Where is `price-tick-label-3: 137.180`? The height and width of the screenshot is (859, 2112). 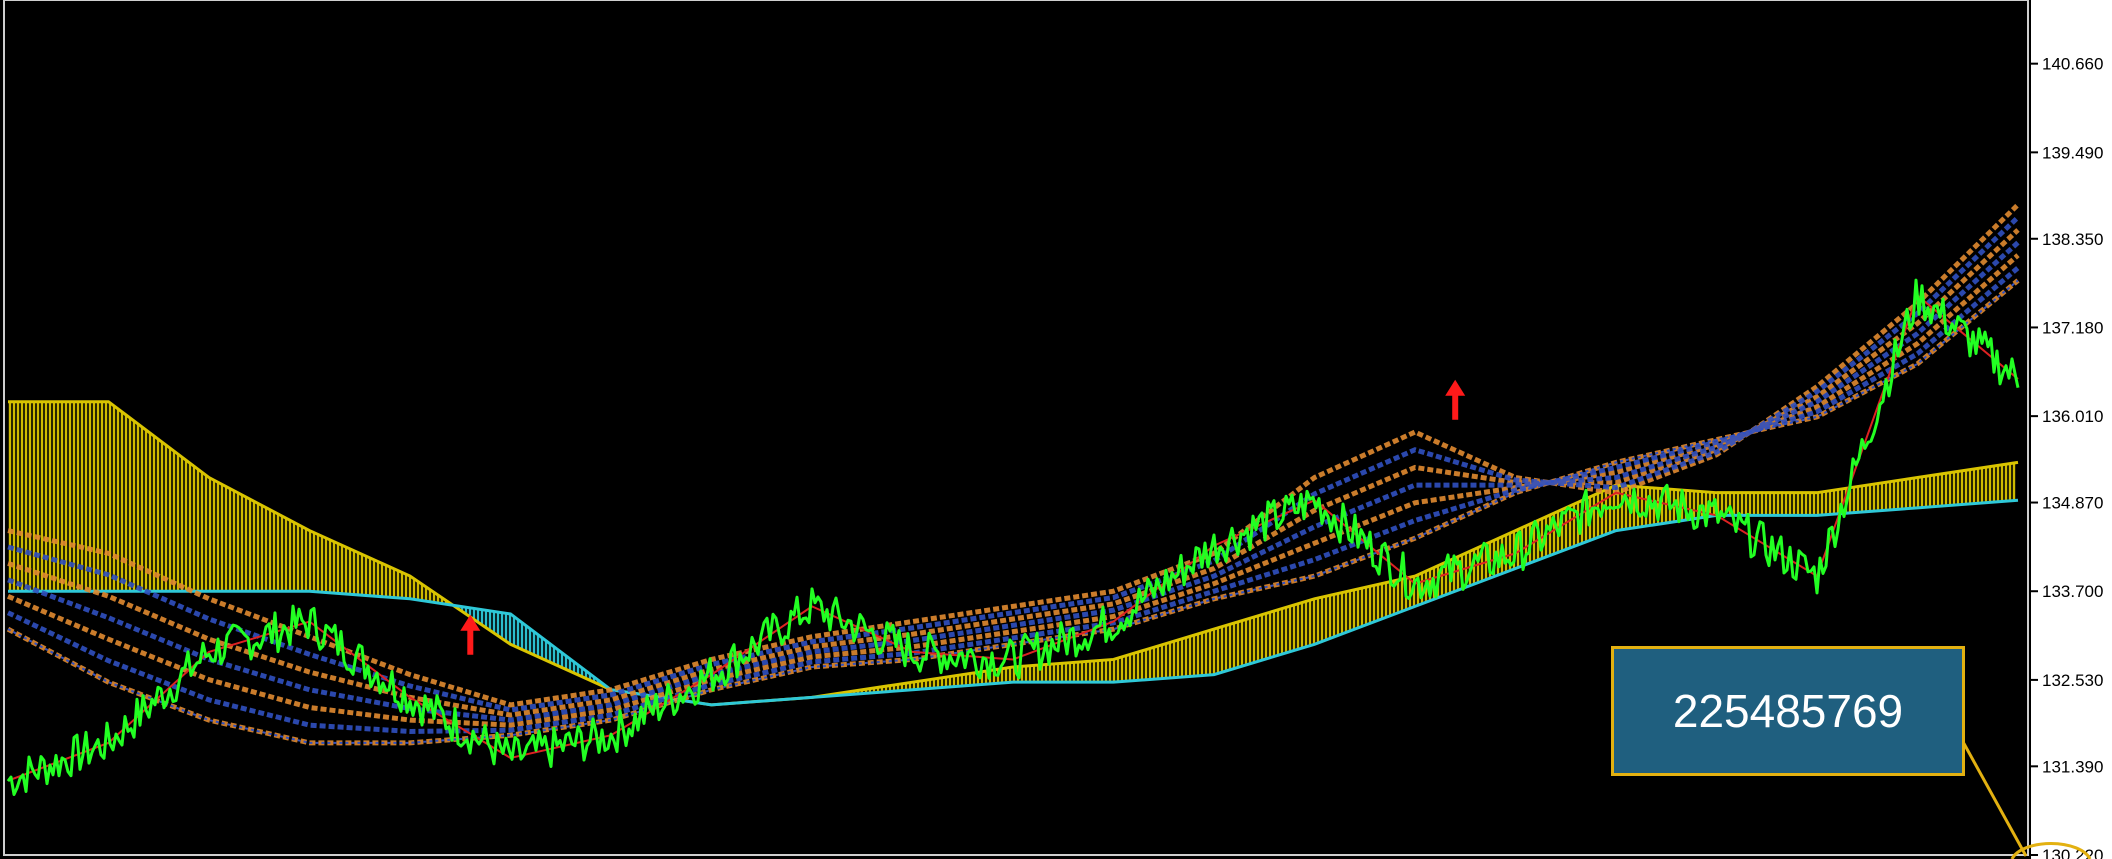 price-tick-label-3: 137.180 is located at coordinates (2072, 327).